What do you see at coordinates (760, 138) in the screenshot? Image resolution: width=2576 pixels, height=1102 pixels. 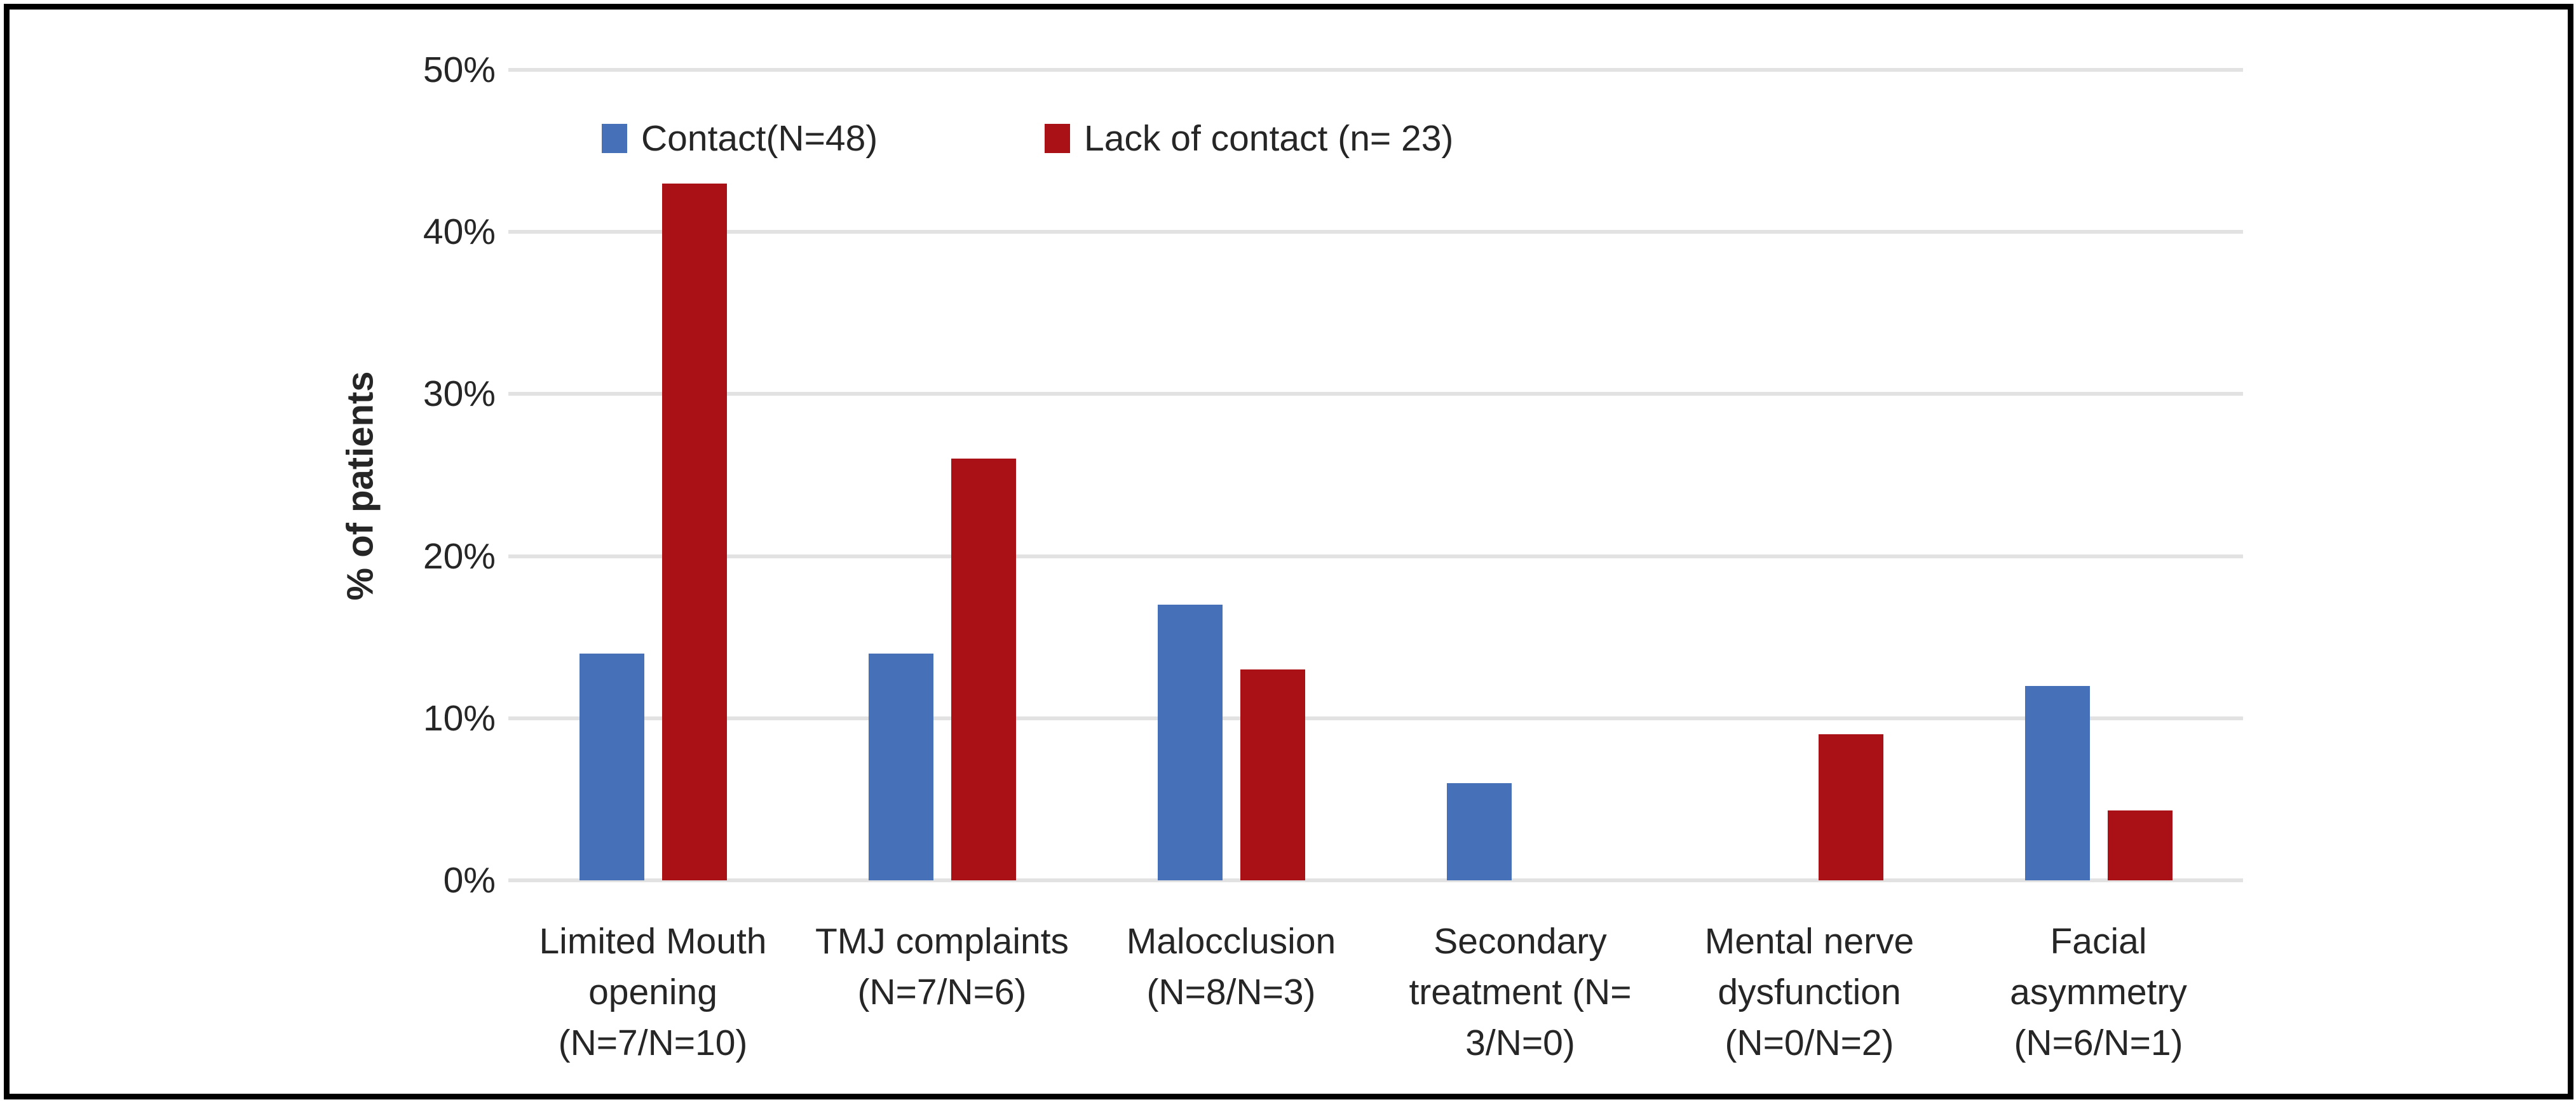 I see `legend-label-contact: Contact(N=48)` at bounding box center [760, 138].